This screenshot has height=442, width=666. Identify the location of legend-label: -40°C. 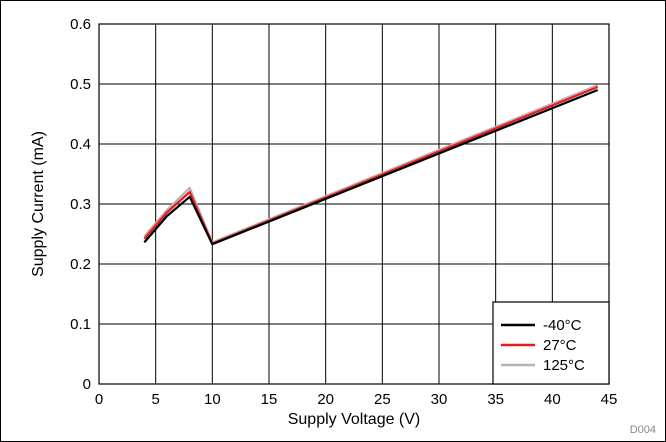
(562, 325).